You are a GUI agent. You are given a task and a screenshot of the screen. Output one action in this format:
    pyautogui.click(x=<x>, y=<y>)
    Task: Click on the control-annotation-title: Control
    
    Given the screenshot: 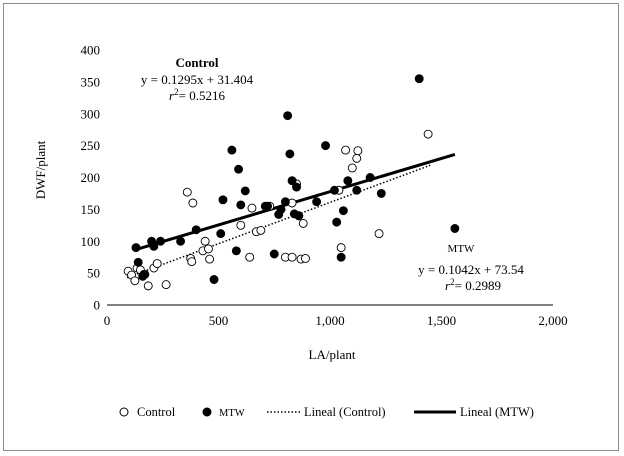 What is the action you would take?
    pyautogui.click(x=196, y=62)
    